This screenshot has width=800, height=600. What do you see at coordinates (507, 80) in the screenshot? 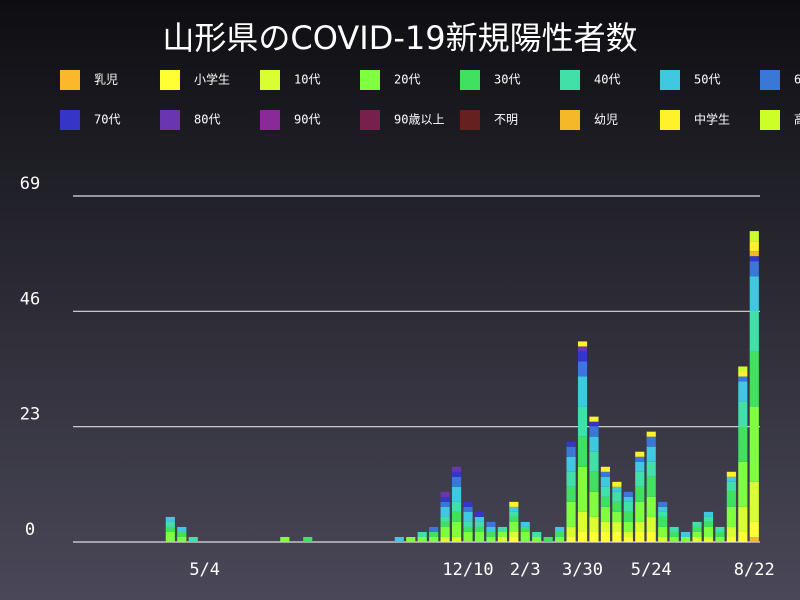
I see `legend-label: 30代` at bounding box center [507, 80].